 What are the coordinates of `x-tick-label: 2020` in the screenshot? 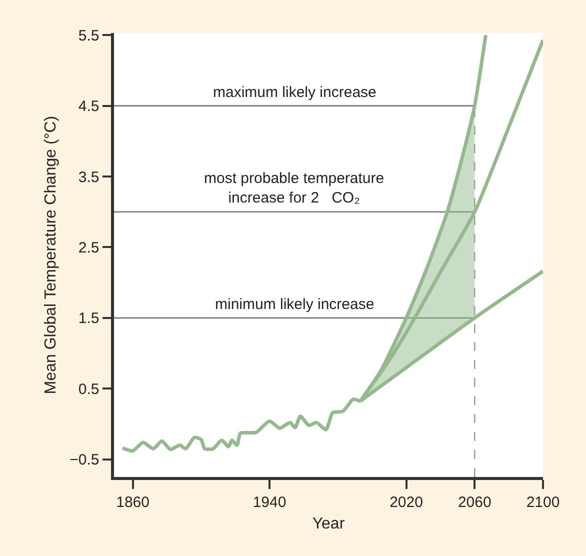 It's located at (406, 502).